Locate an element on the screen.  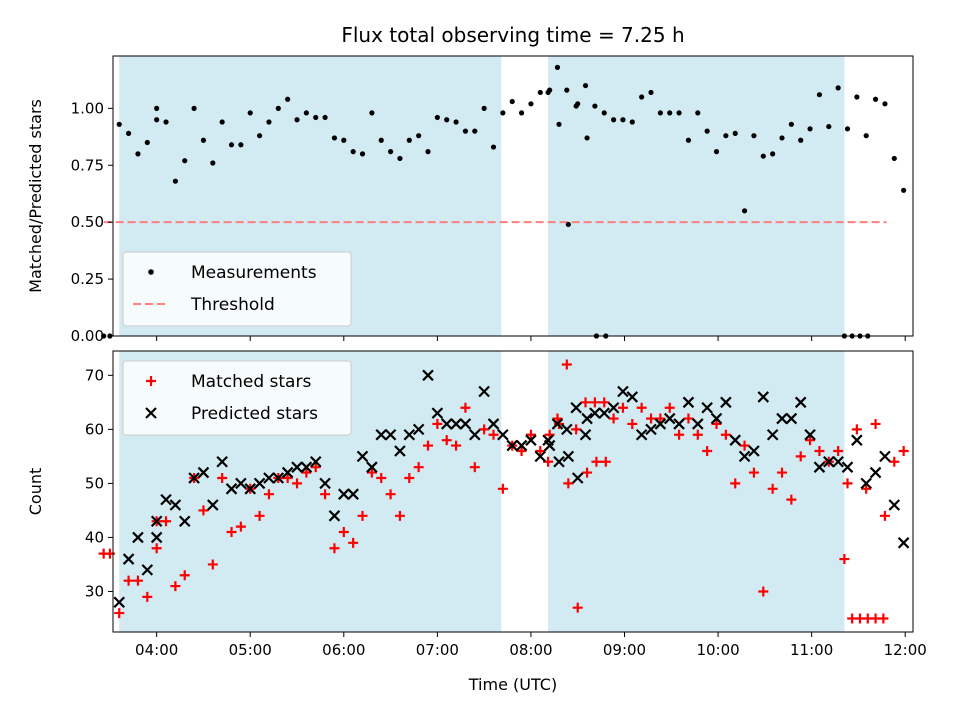
y-axis-label: Count is located at coordinates (35, 492).